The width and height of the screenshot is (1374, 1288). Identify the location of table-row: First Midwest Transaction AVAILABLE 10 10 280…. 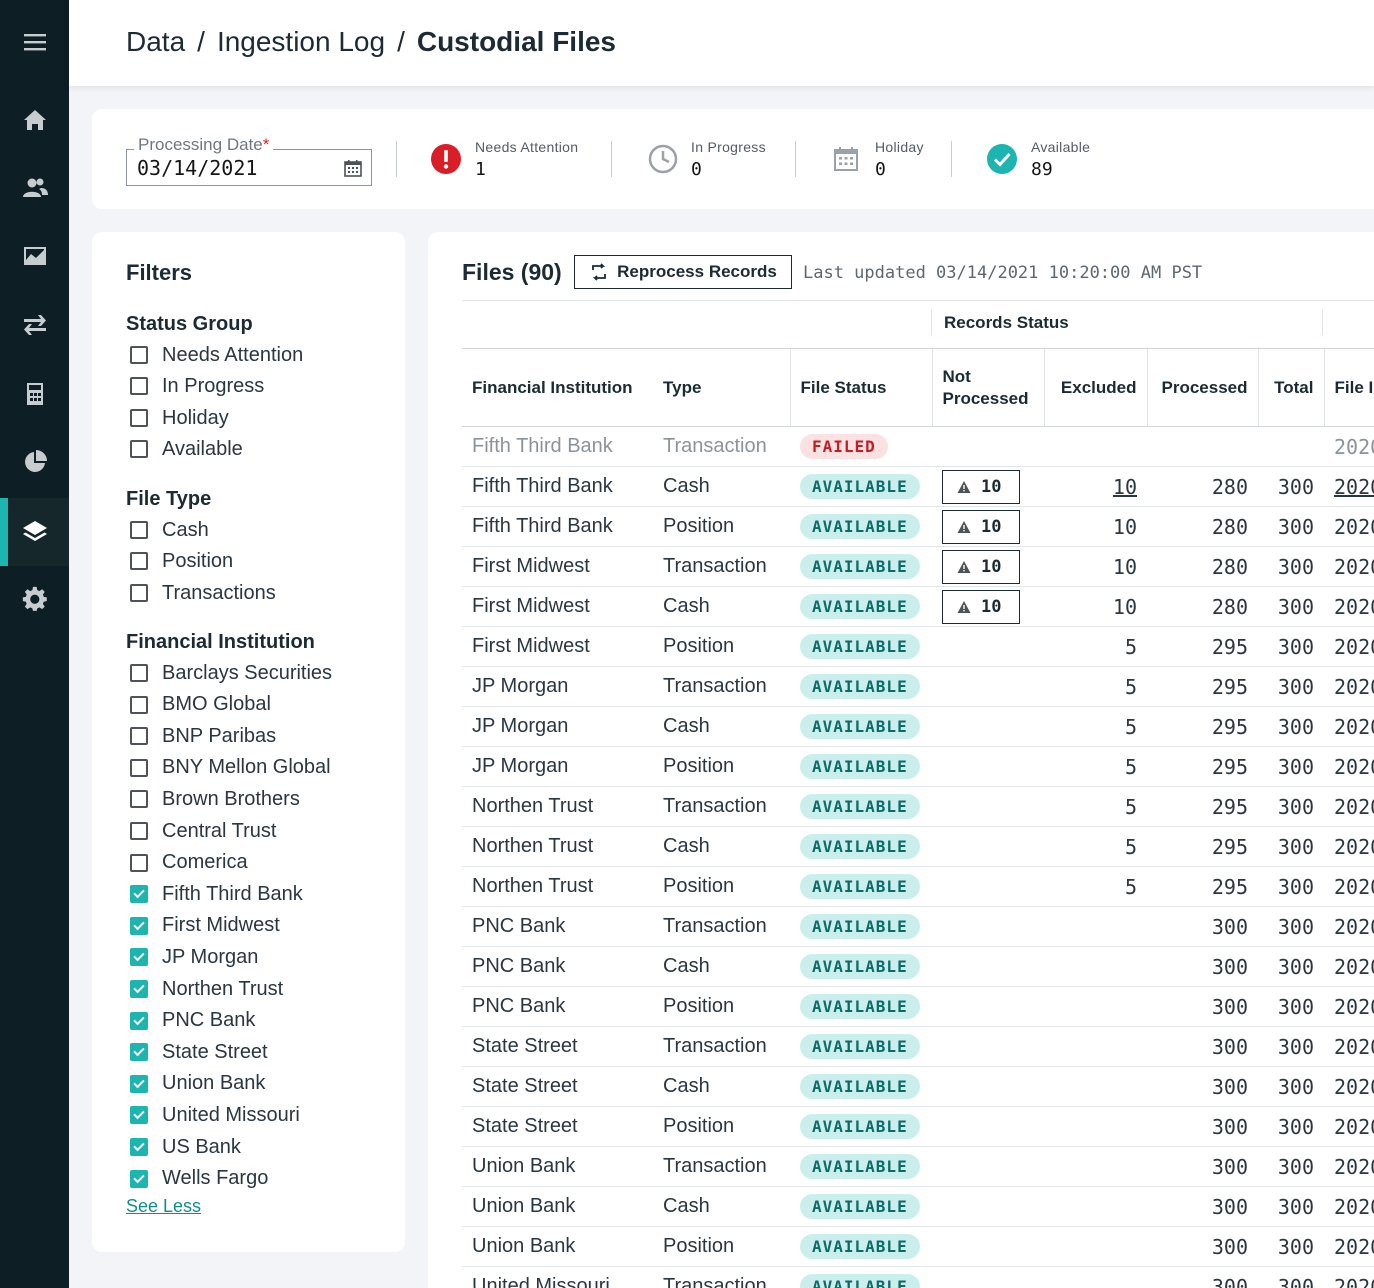
(918, 566).